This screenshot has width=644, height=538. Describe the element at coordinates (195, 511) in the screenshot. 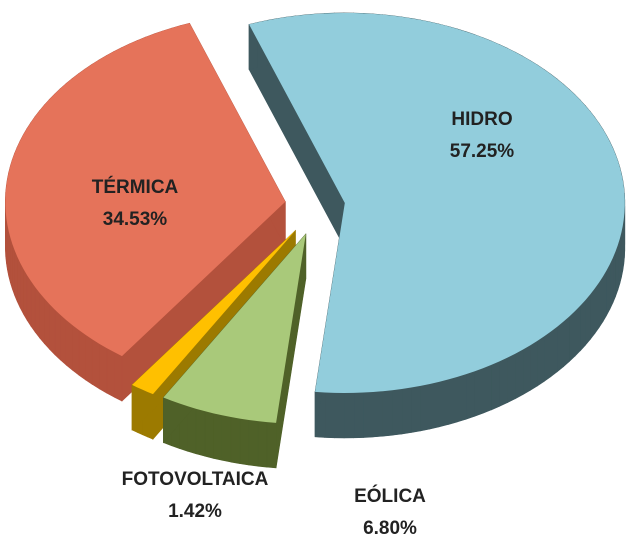

I see `slice-value-label: 1.42%` at that location.